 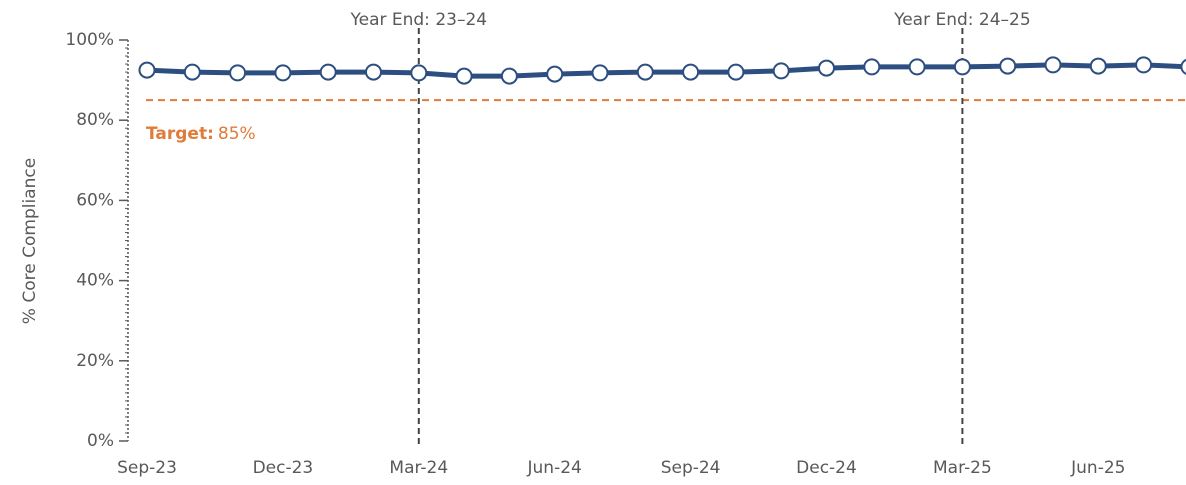 What do you see at coordinates (691, 468) in the screenshot?
I see `x-tick-label: Sep-24` at bounding box center [691, 468].